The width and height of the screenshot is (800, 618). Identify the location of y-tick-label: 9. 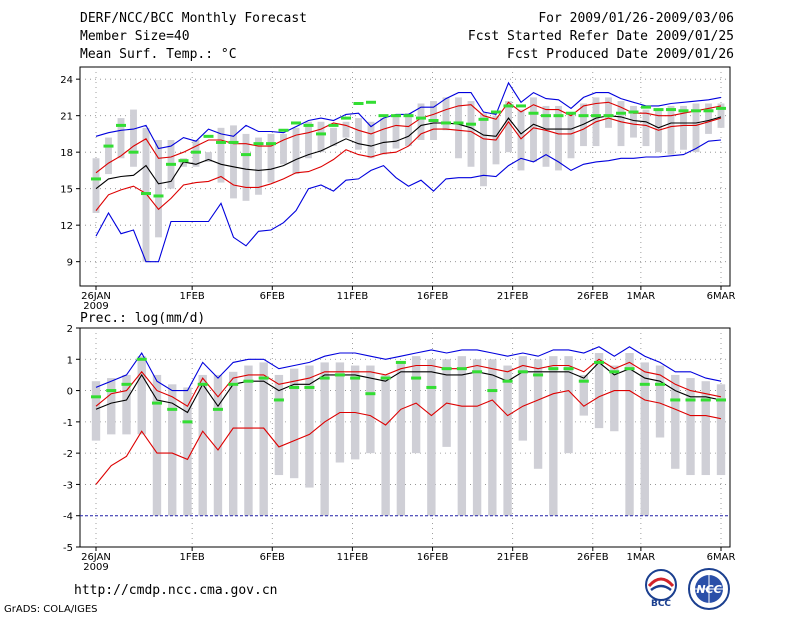
(70, 263).